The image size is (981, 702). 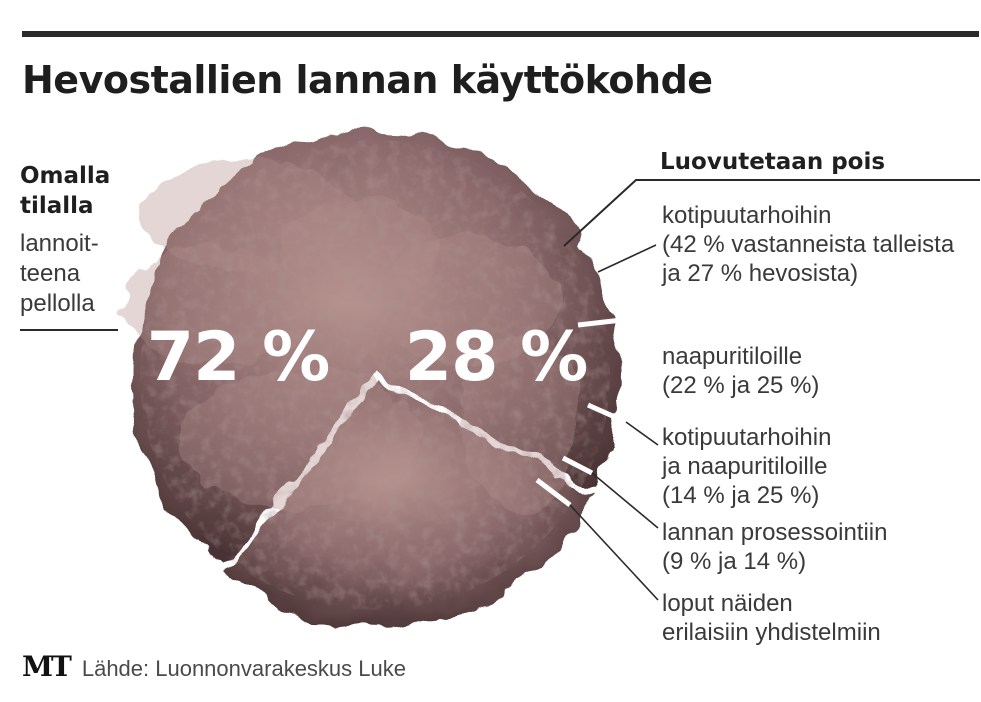 What do you see at coordinates (760, 273) in the screenshot?
I see `sub-label-1-line3: ja 27 % hevosista)` at bounding box center [760, 273].